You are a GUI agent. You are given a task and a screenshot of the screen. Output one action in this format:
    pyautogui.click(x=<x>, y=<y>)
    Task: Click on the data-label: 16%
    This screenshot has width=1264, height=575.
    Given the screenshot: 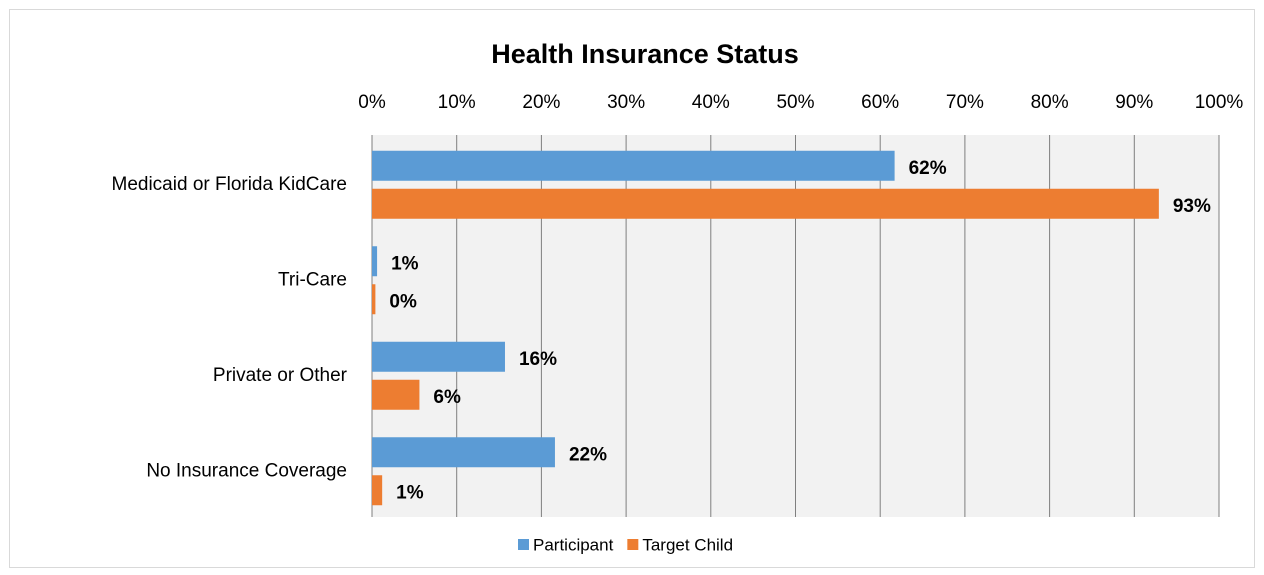 What is the action you would take?
    pyautogui.click(x=538, y=359)
    